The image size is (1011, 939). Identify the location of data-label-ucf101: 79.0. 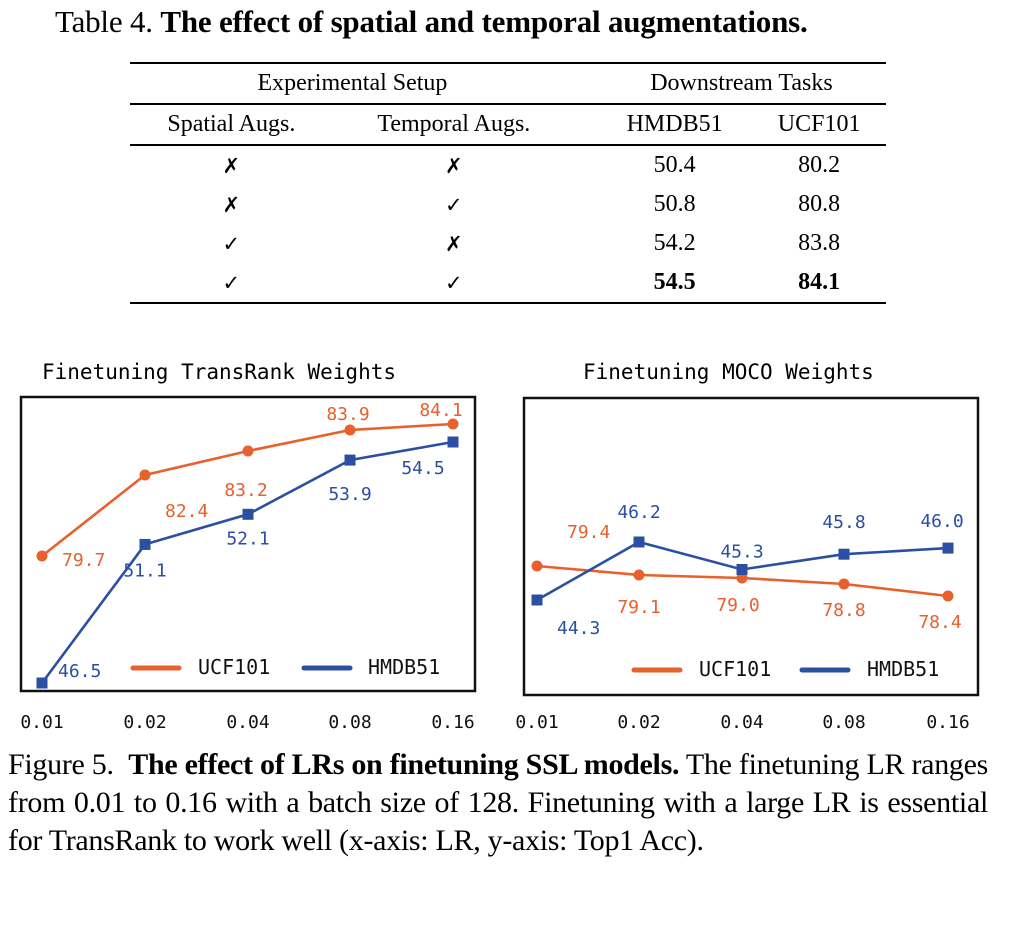
(737, 605).